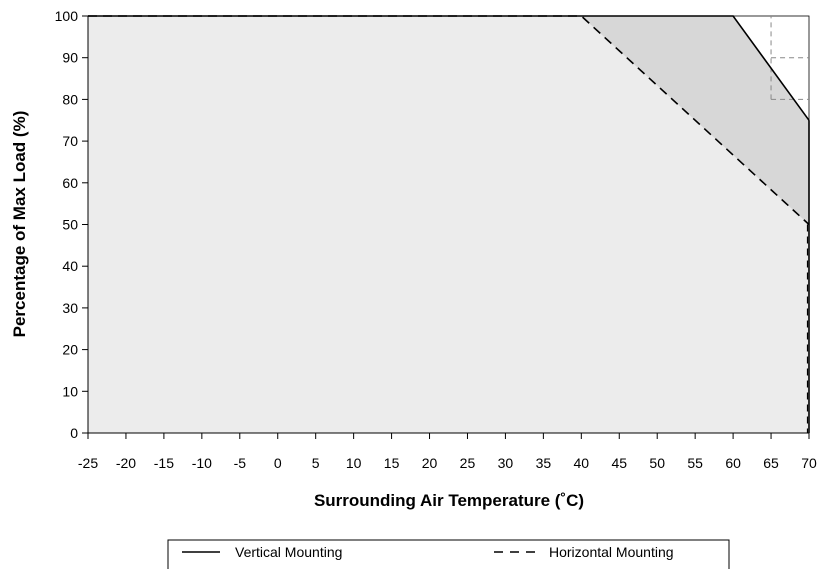 The image size is (817, 569). What do you see at coordinates (240, 463) in the screenshot?
I see `x-tick-label: -5` at bounding box center [240, 463].